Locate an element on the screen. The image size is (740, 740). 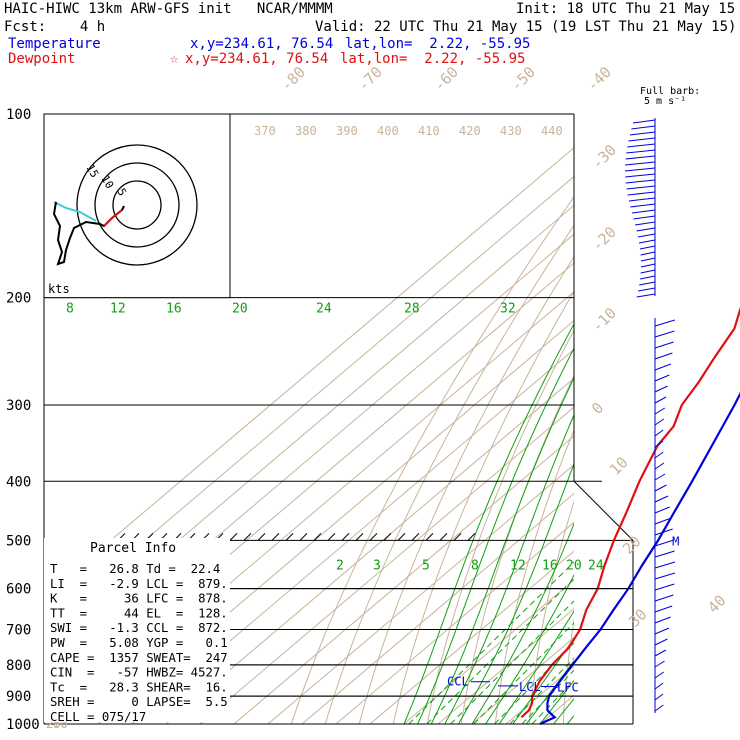
mixing-ratio-label: 8 is located at coordinates (475, 566).